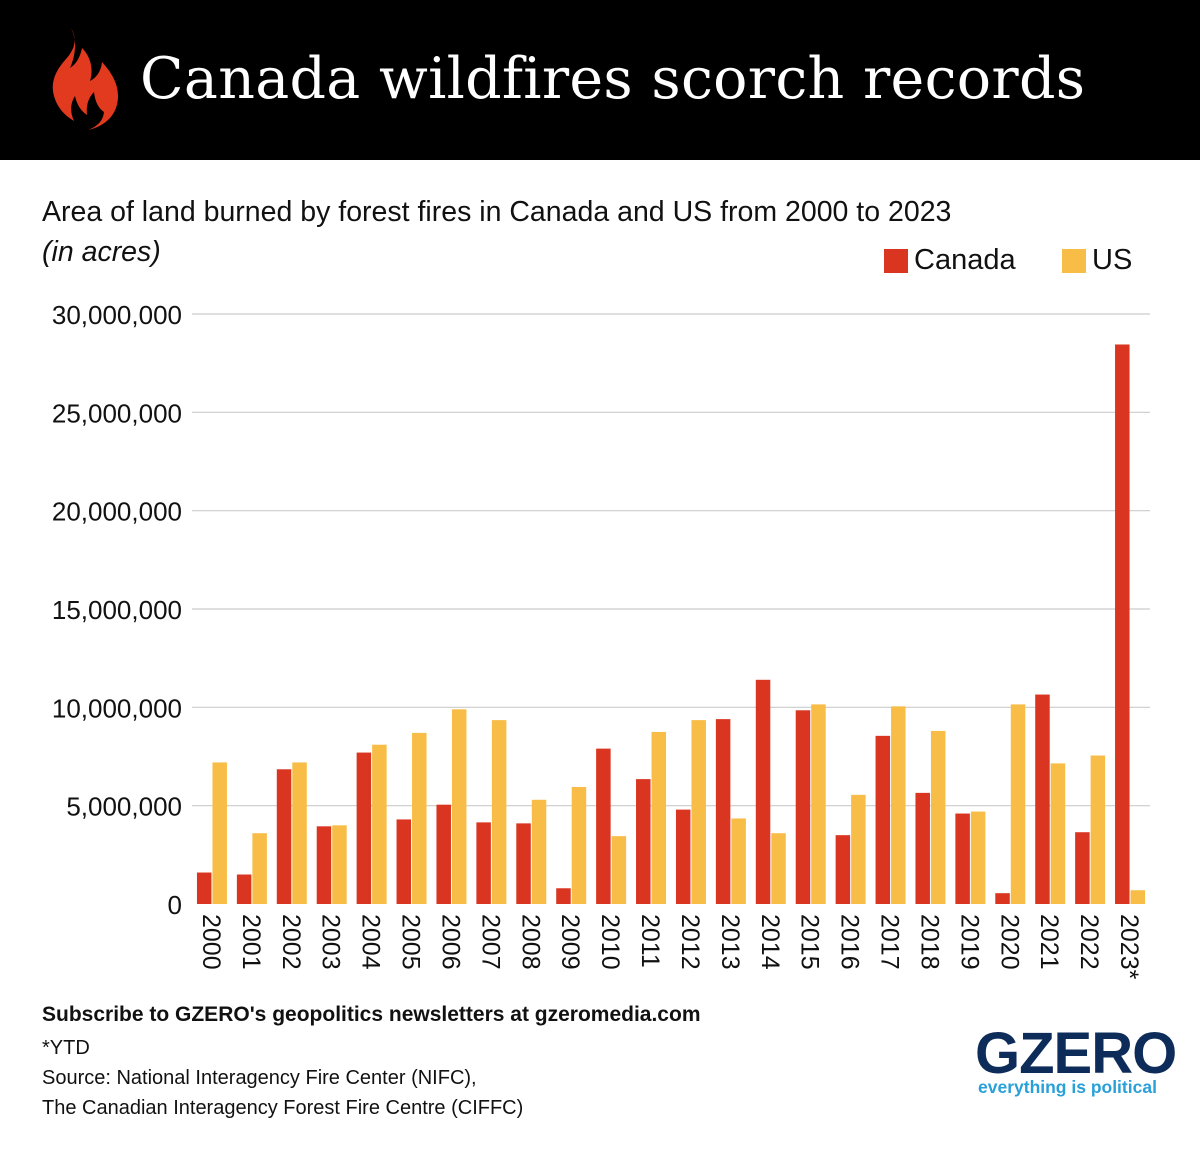 The width and height of the screenshot is (1200, 1159). I want to click on x-tick-label: 2022, so click(1089, 942).